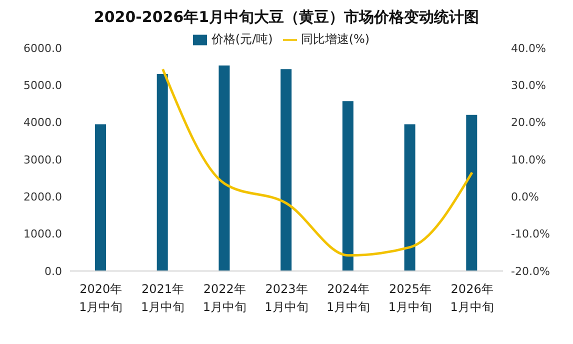 The image size is (573, 344). I want to click on y-tick-label: 0.0, so click(53, 271).